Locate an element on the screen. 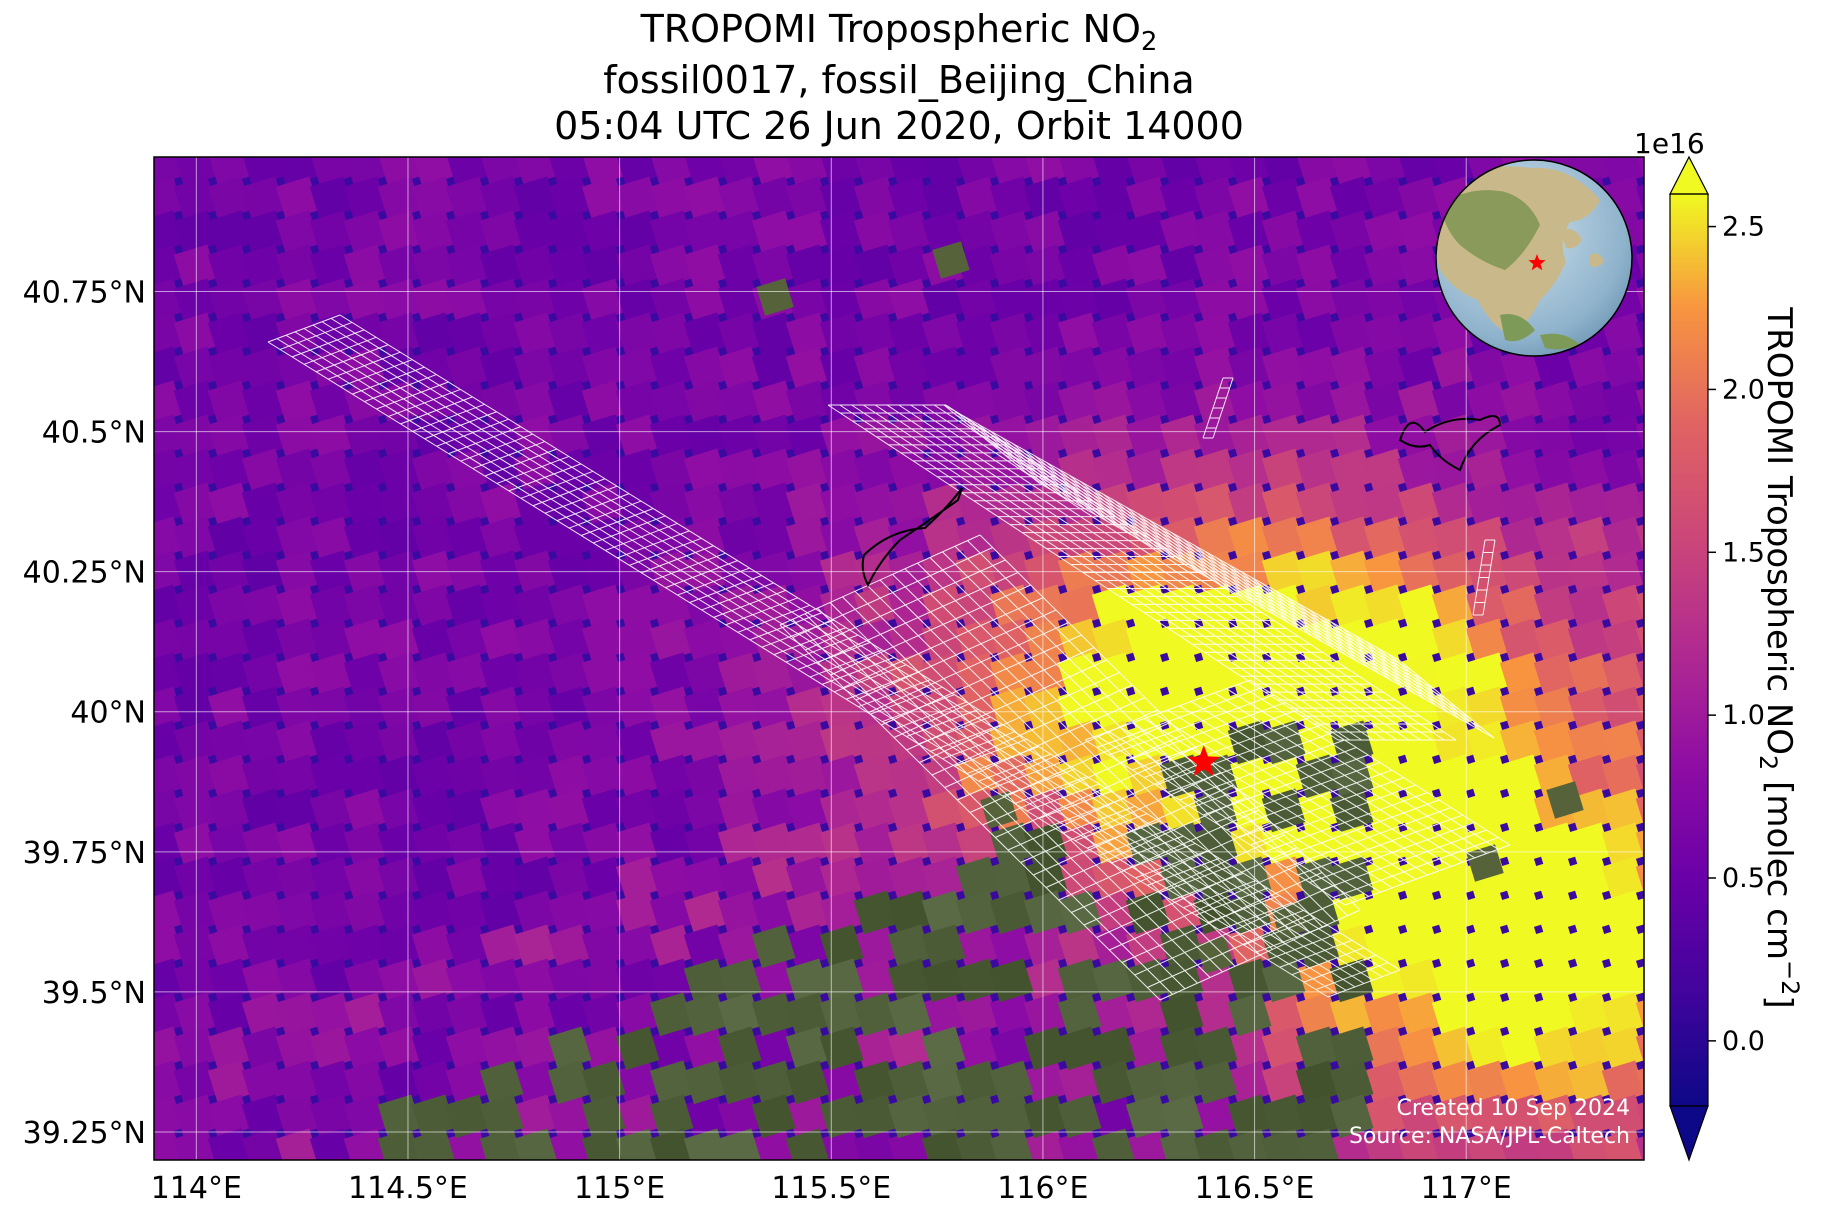 Image resolution: width=1821 pixels, height=1205 pixels. colorbar-tick-label: 1.5 is located at coordinates (1743, 552).